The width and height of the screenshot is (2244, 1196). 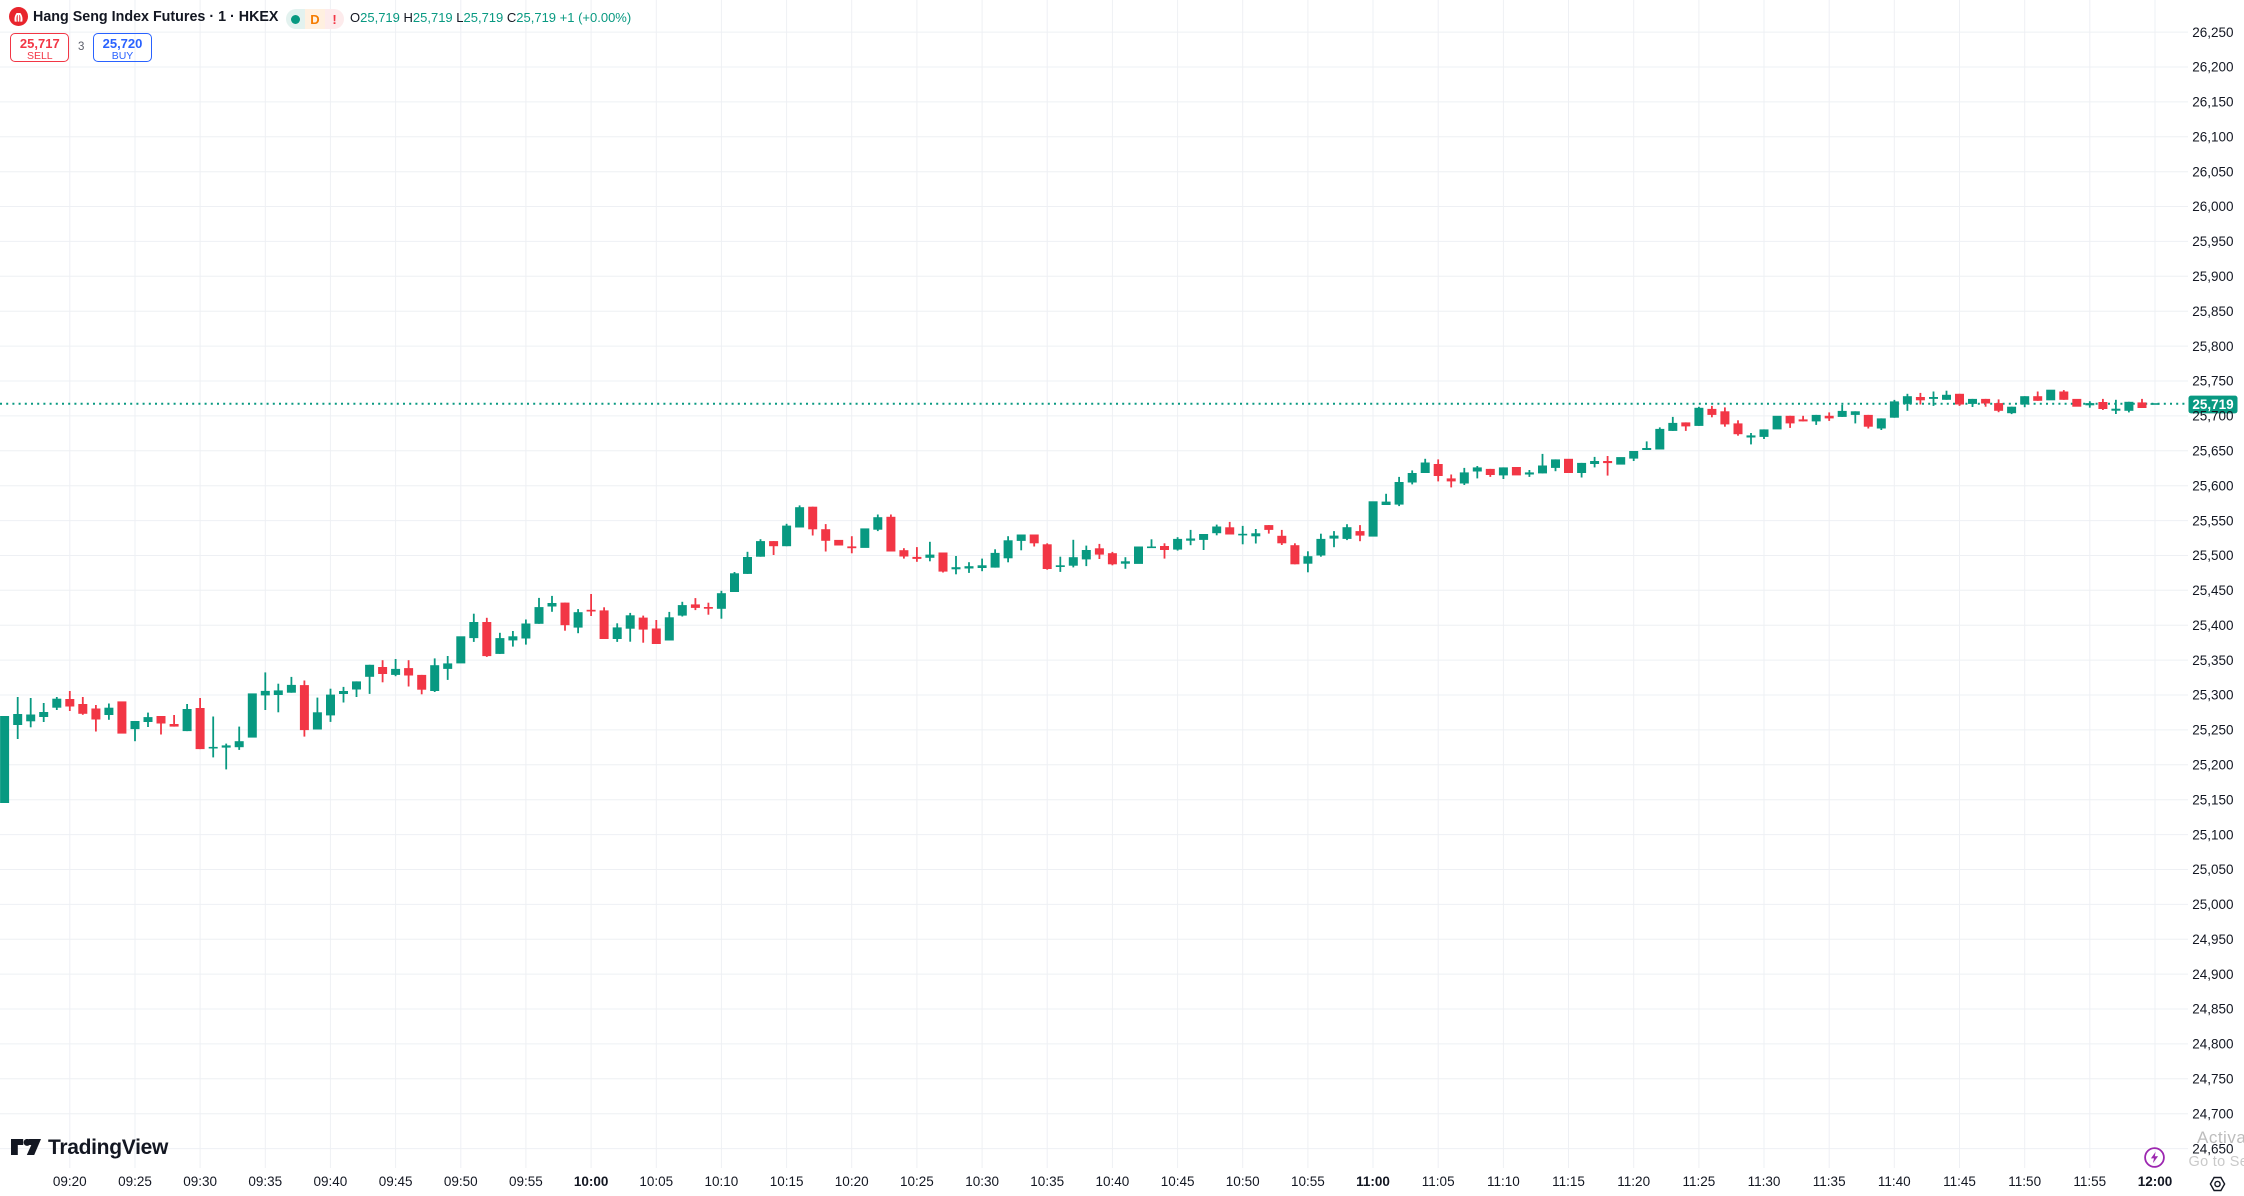 What do you see at coordinates (2212, 730) in the screenshot?
I see `svg-text: 25,250` at bounding box center [2212, 730].